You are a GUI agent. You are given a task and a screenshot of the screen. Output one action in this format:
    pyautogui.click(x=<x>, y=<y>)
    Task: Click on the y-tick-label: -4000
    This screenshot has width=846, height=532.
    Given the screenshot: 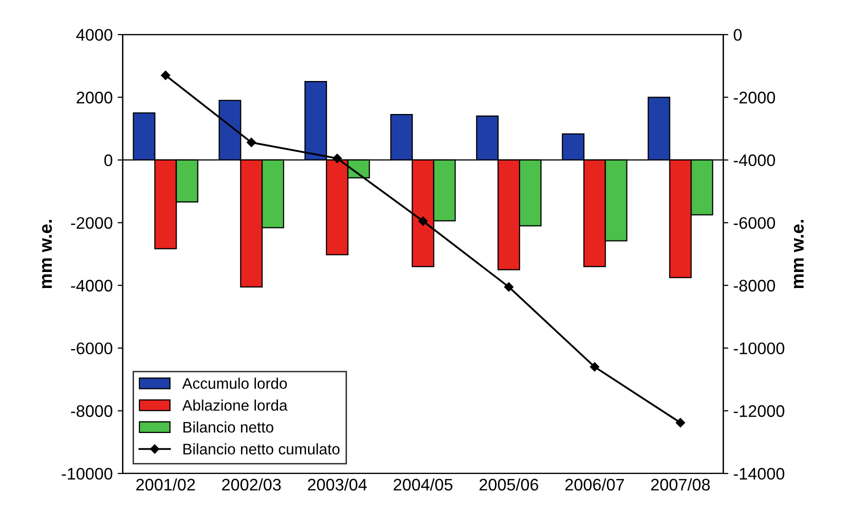 What is the action you would take?
    pyautogui.click(x=91, y=286)
    